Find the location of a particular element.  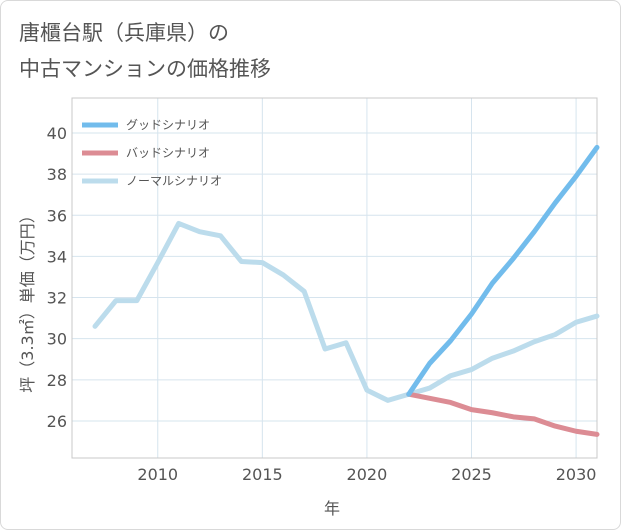

x-tick-label: 2020 is located at coordinates (367, 474).